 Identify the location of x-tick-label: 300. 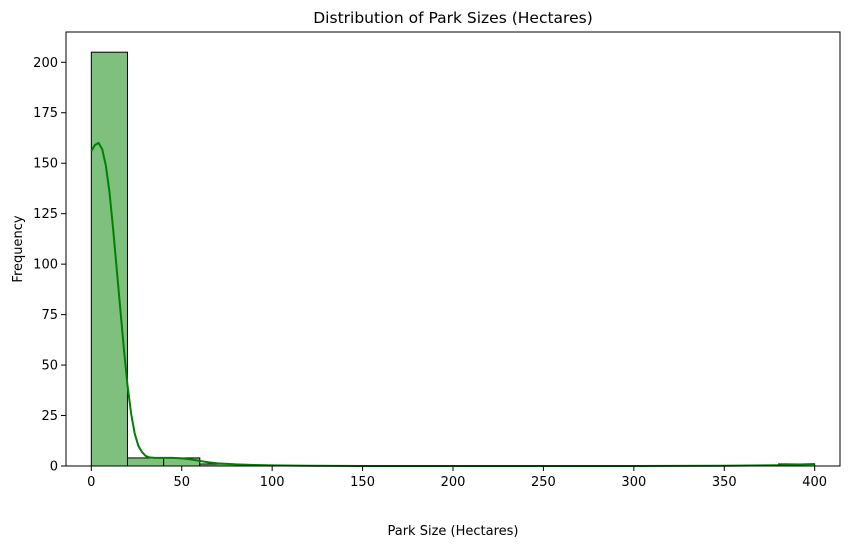
(633, 482).